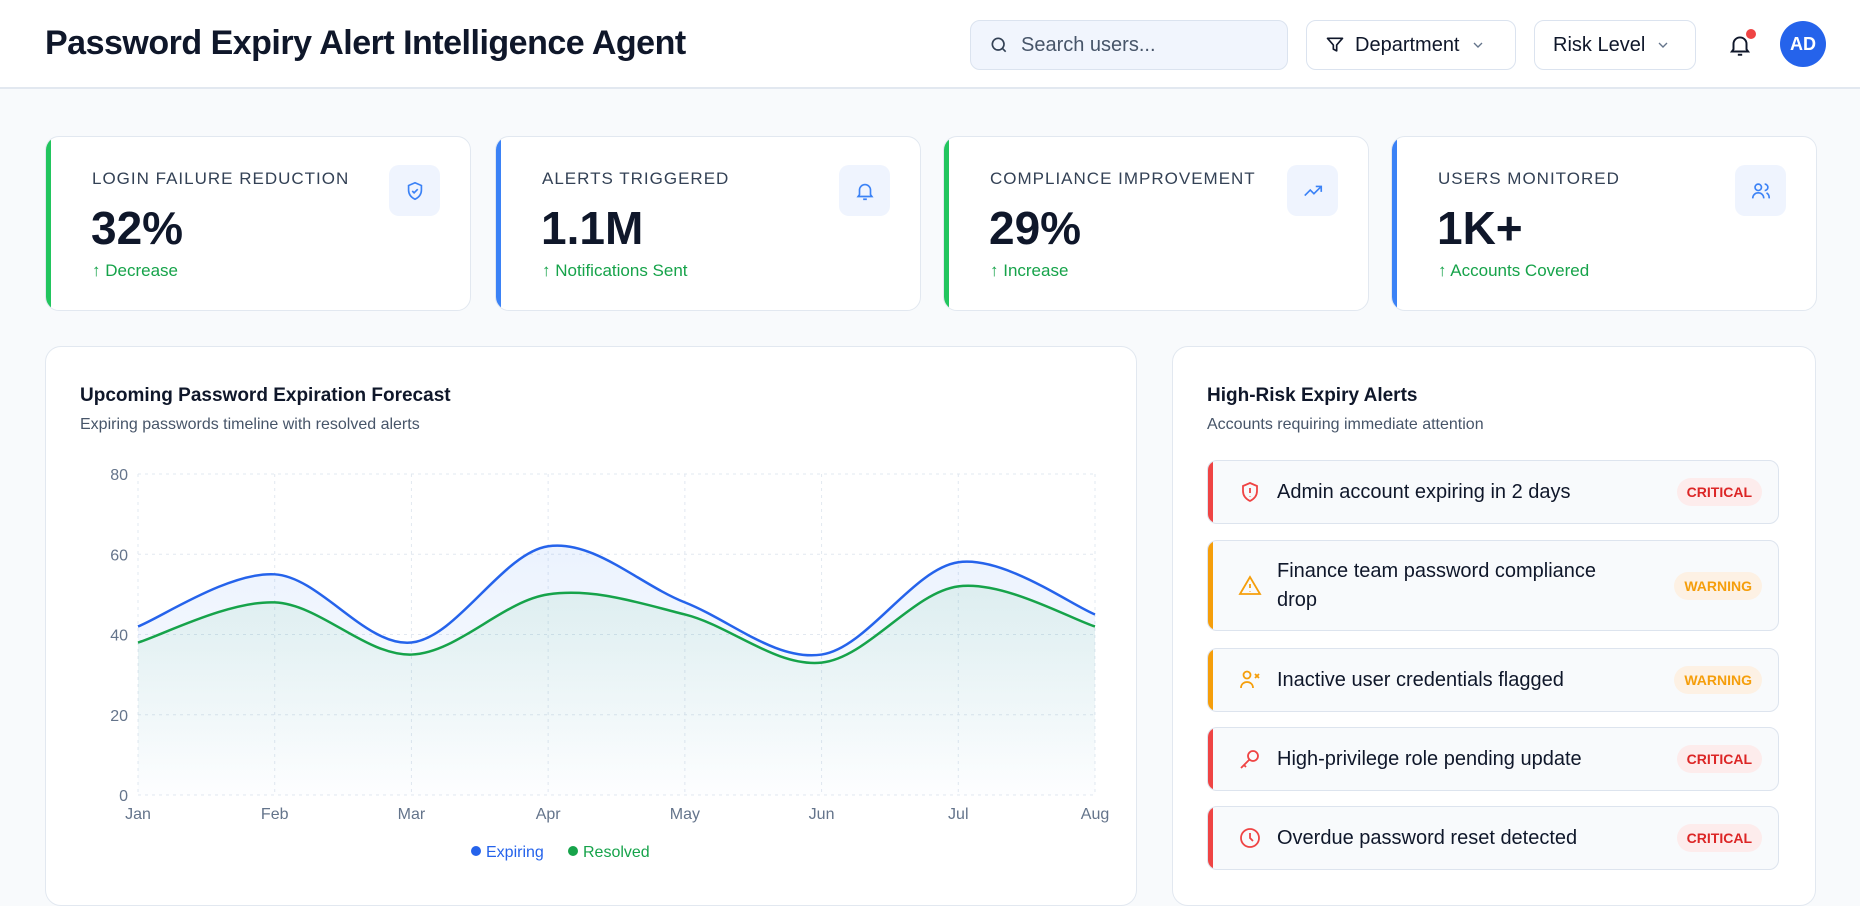 The image size is (1860, 906). What do you see at coordinates (1250, 679) in the screenshot?
I see `user-x-icon` at bounding box center [1250, 679].